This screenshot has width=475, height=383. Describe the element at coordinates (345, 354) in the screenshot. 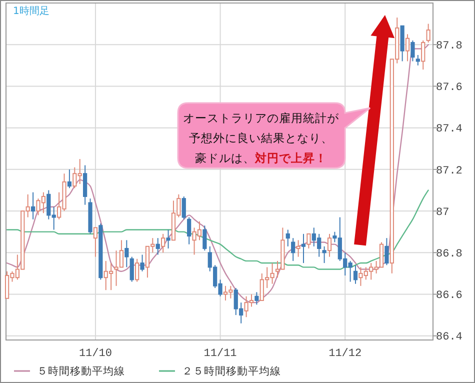

I see `x-tick-label: 11/12` at that location.